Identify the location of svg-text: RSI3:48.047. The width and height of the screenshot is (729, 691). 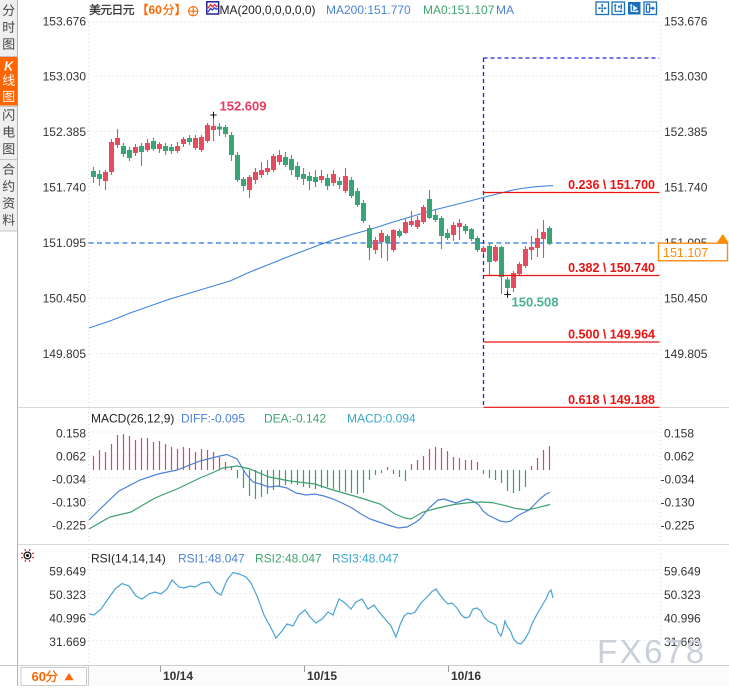
(365, 559).